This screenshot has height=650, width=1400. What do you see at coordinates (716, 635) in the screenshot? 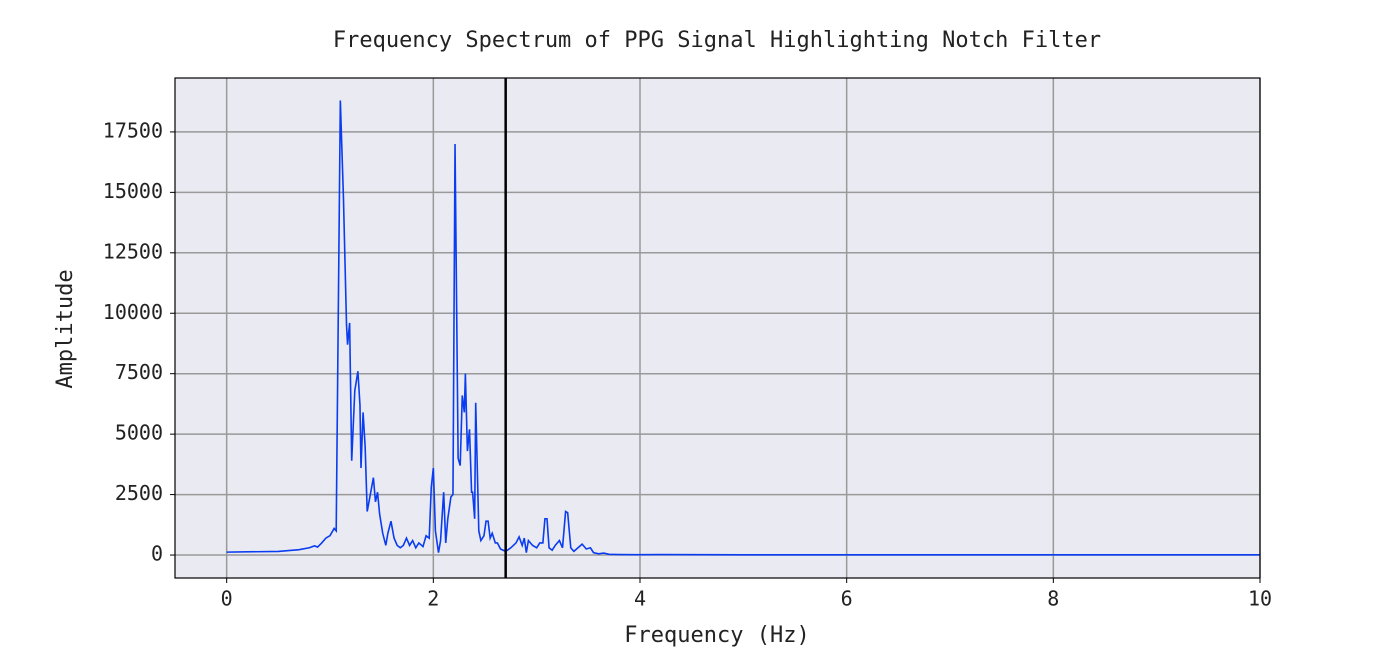
I see `x-axis-label: Frequency (Hz)` at bounding box center [716, 635].